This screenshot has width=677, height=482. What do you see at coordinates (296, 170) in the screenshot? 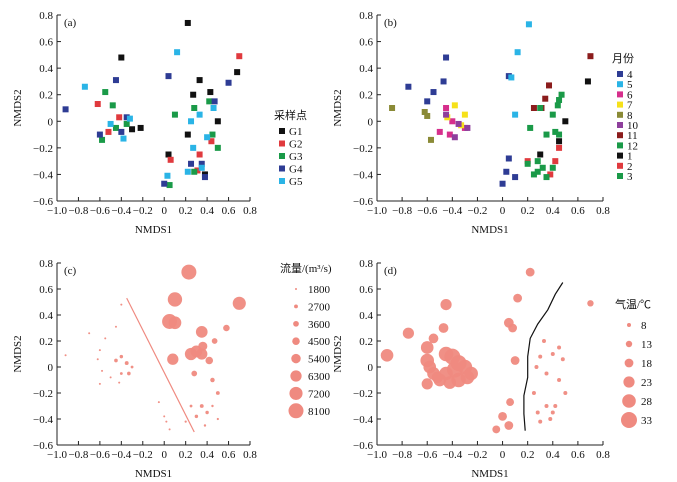
I see `legend-label: G4` at bounding box center [296, 170].